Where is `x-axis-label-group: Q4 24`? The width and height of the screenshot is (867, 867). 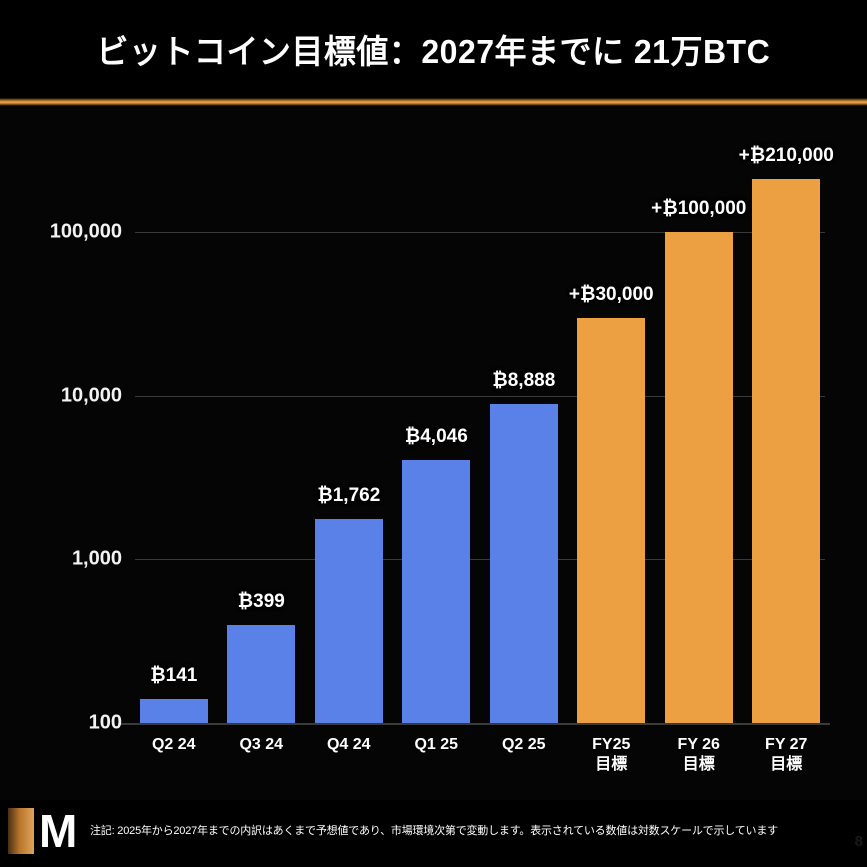
x-axis-label-group: Q4 24 is located at coordinates (349, 745).